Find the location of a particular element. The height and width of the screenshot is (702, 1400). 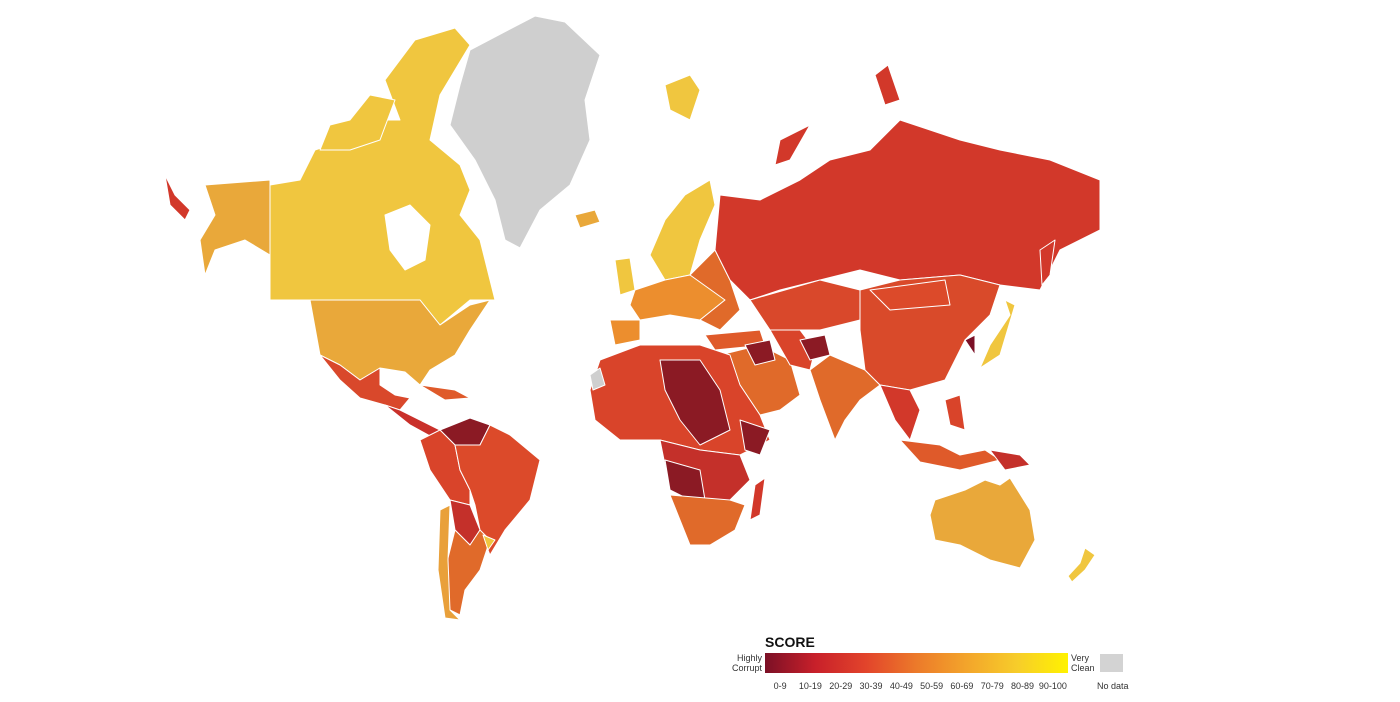

uk-ireland is located at coordinates (625, 276).